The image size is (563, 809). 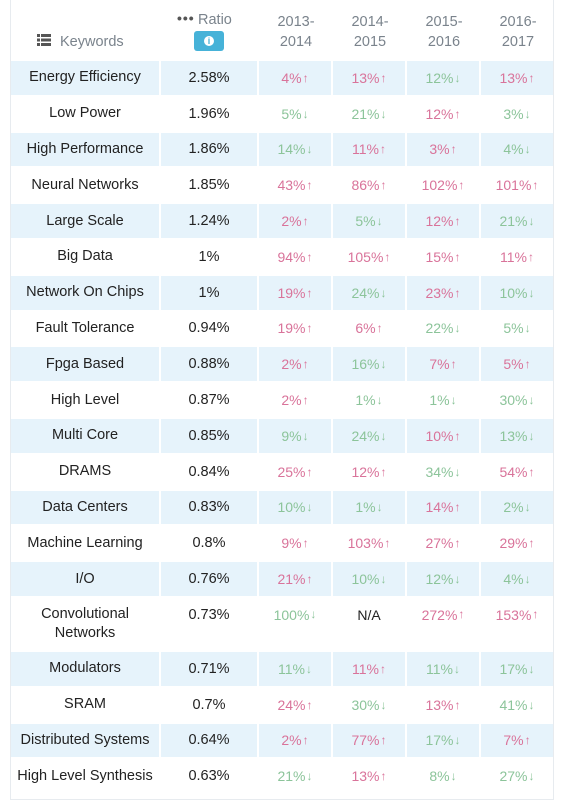 What do you see at coordinates (291, 543) in the screenshot?
I see `change-value: 9%` at bounding box center [291, 543].